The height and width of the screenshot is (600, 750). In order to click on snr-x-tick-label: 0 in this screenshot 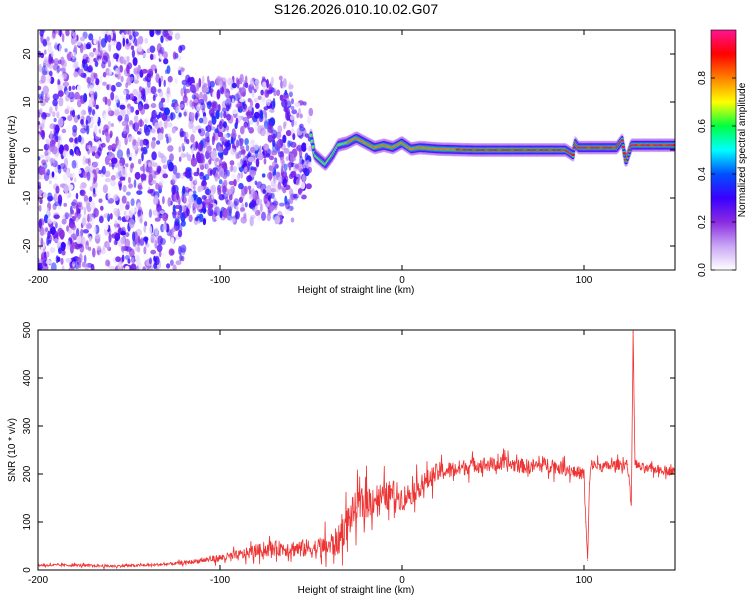, I will do `click(402, 580)`.